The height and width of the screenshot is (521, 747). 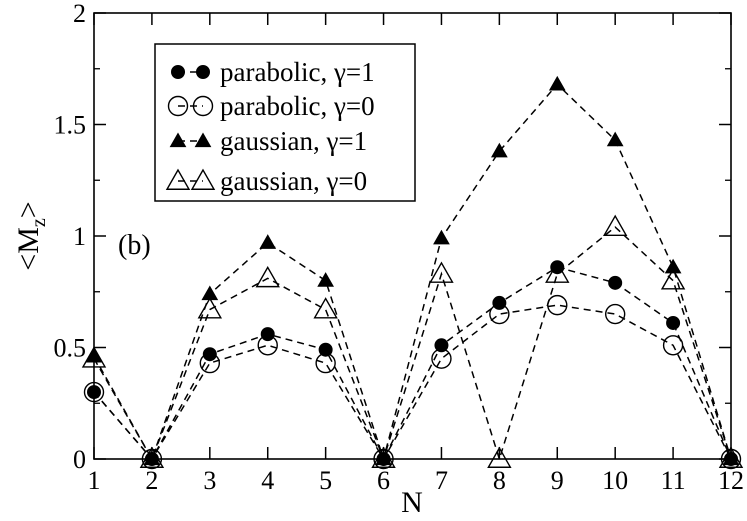 I want to click on x-tick-label: 7, so click(x=441, y=480).